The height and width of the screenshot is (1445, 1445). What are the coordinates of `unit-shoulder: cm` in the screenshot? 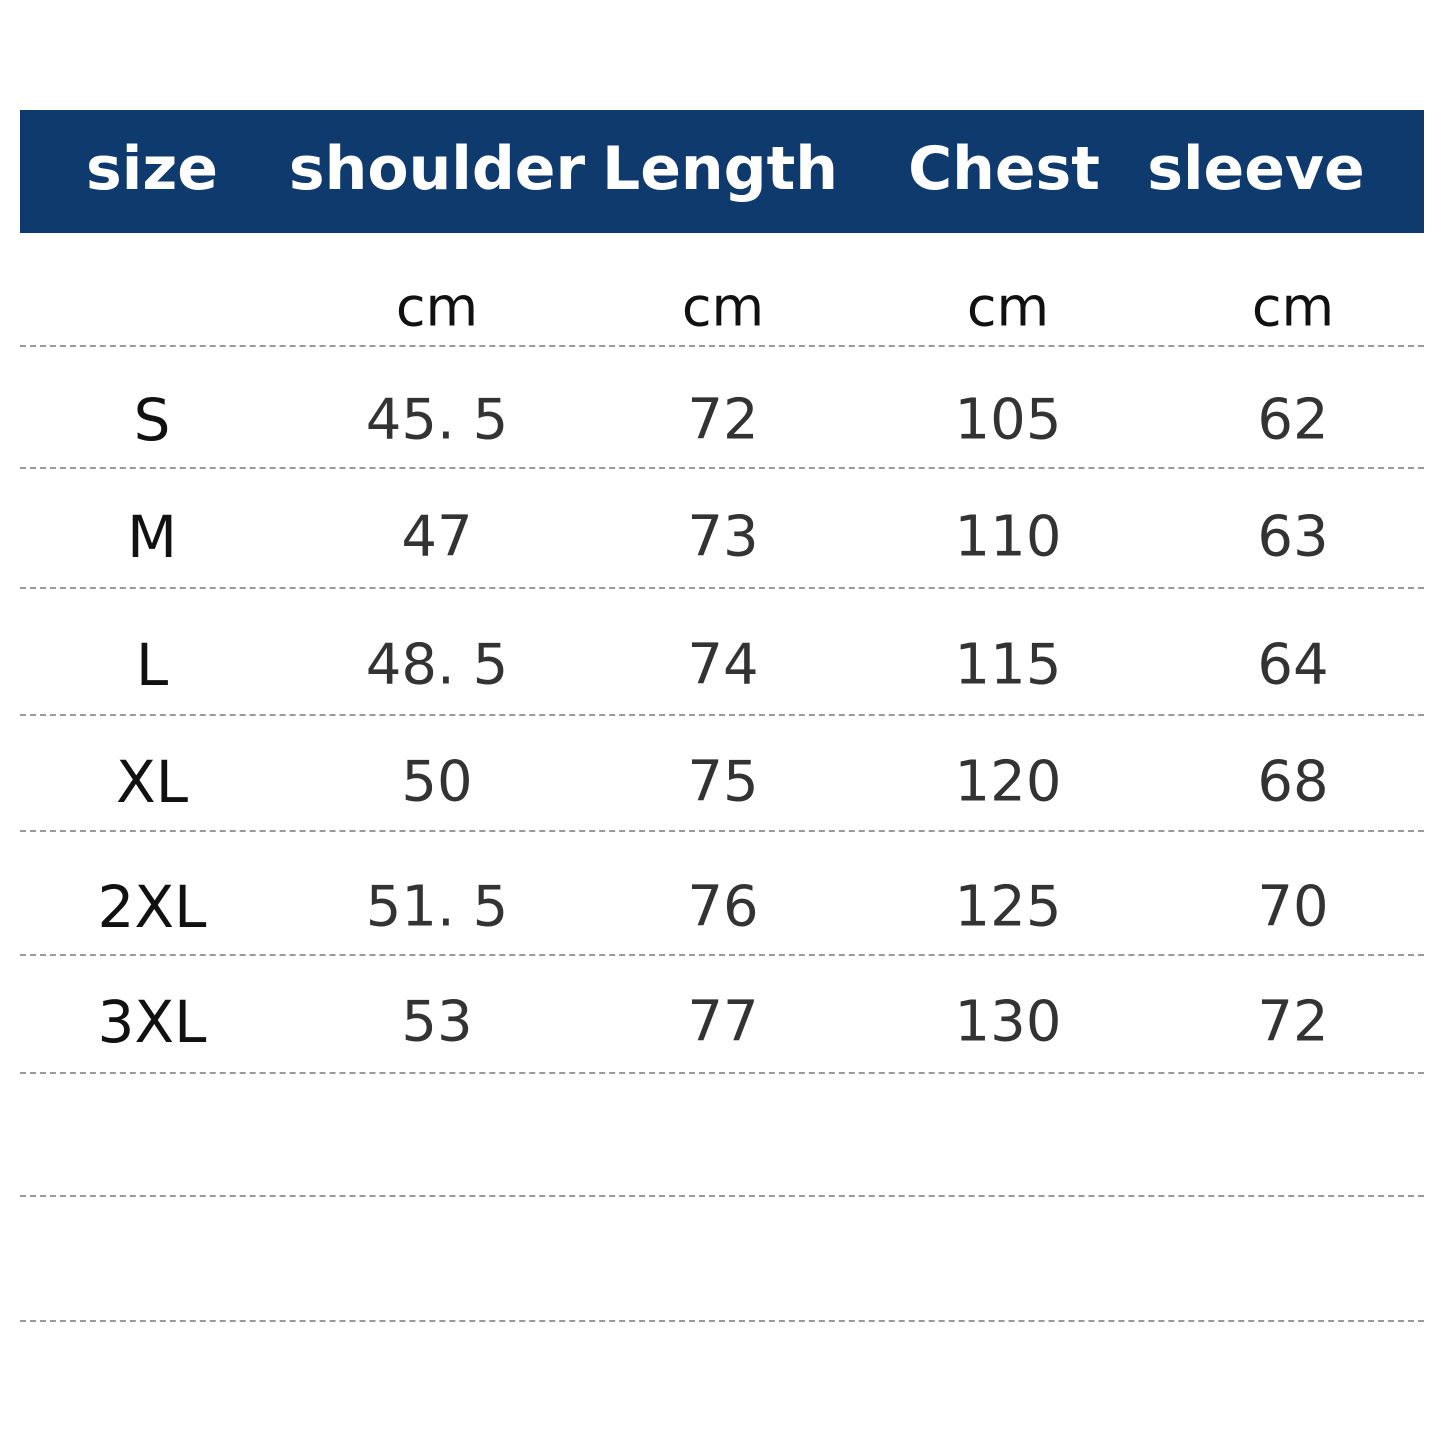 It's located at (437, 307).